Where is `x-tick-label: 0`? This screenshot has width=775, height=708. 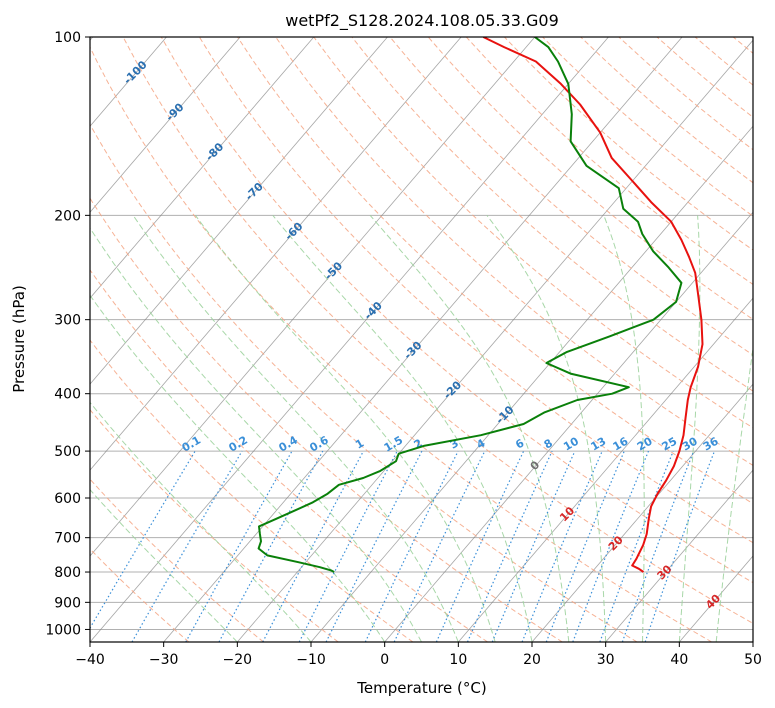
x-tick-label: 0 is located at coordinates (384, 660).